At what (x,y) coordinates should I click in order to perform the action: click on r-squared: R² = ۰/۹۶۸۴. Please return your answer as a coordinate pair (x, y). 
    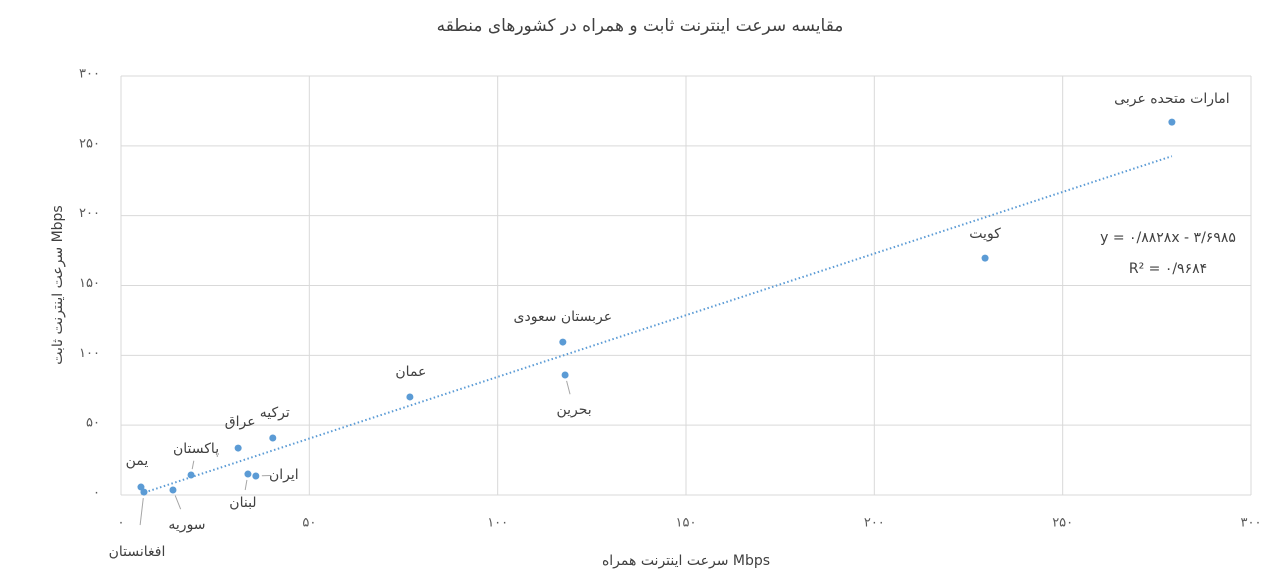
    Looking at the image, I should click on (1168, 269).